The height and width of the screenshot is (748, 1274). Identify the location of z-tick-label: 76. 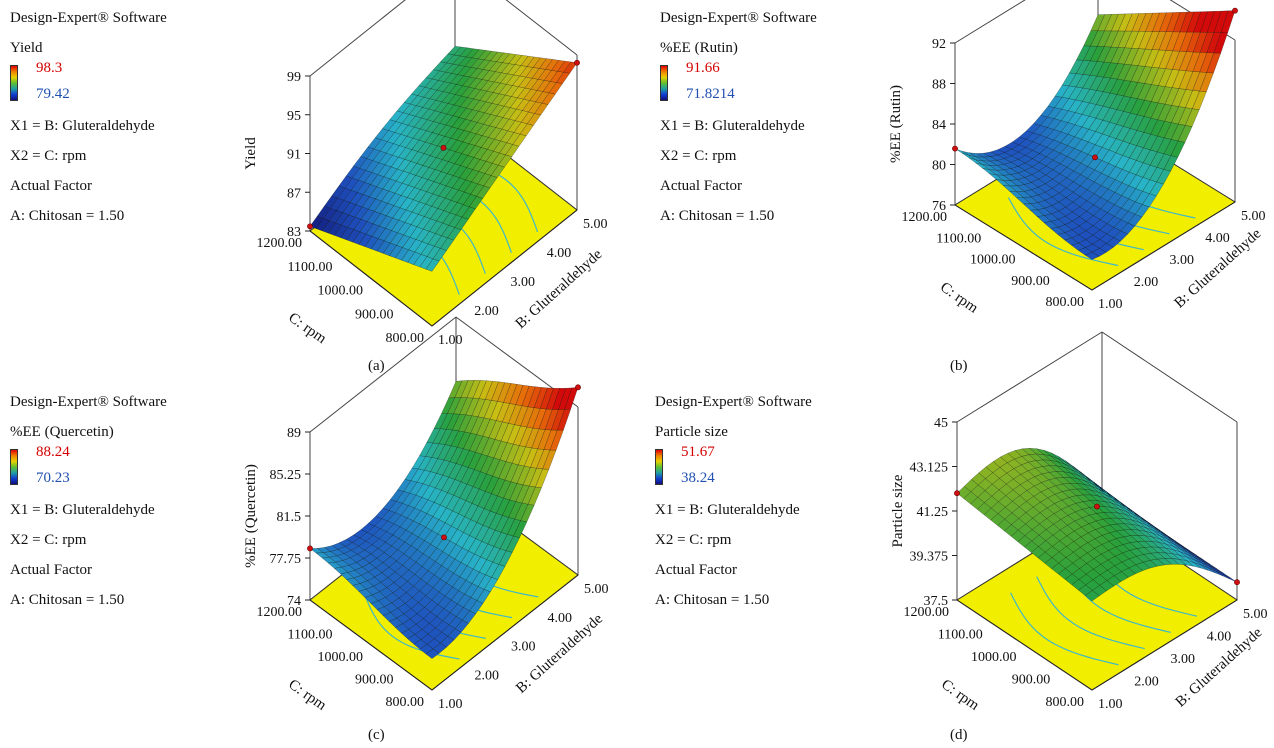
(939, 206).